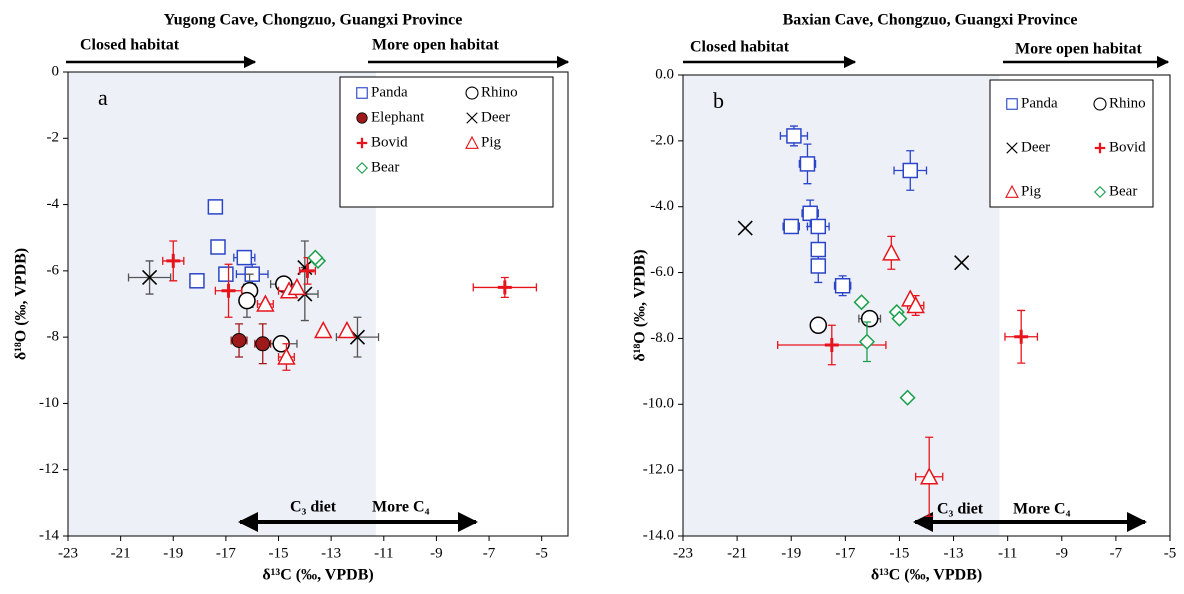  What do you see at coordinates (662, 338) in the screenshot?
I see `y-tick-label: -8.0` at bounding box center [662, 338].